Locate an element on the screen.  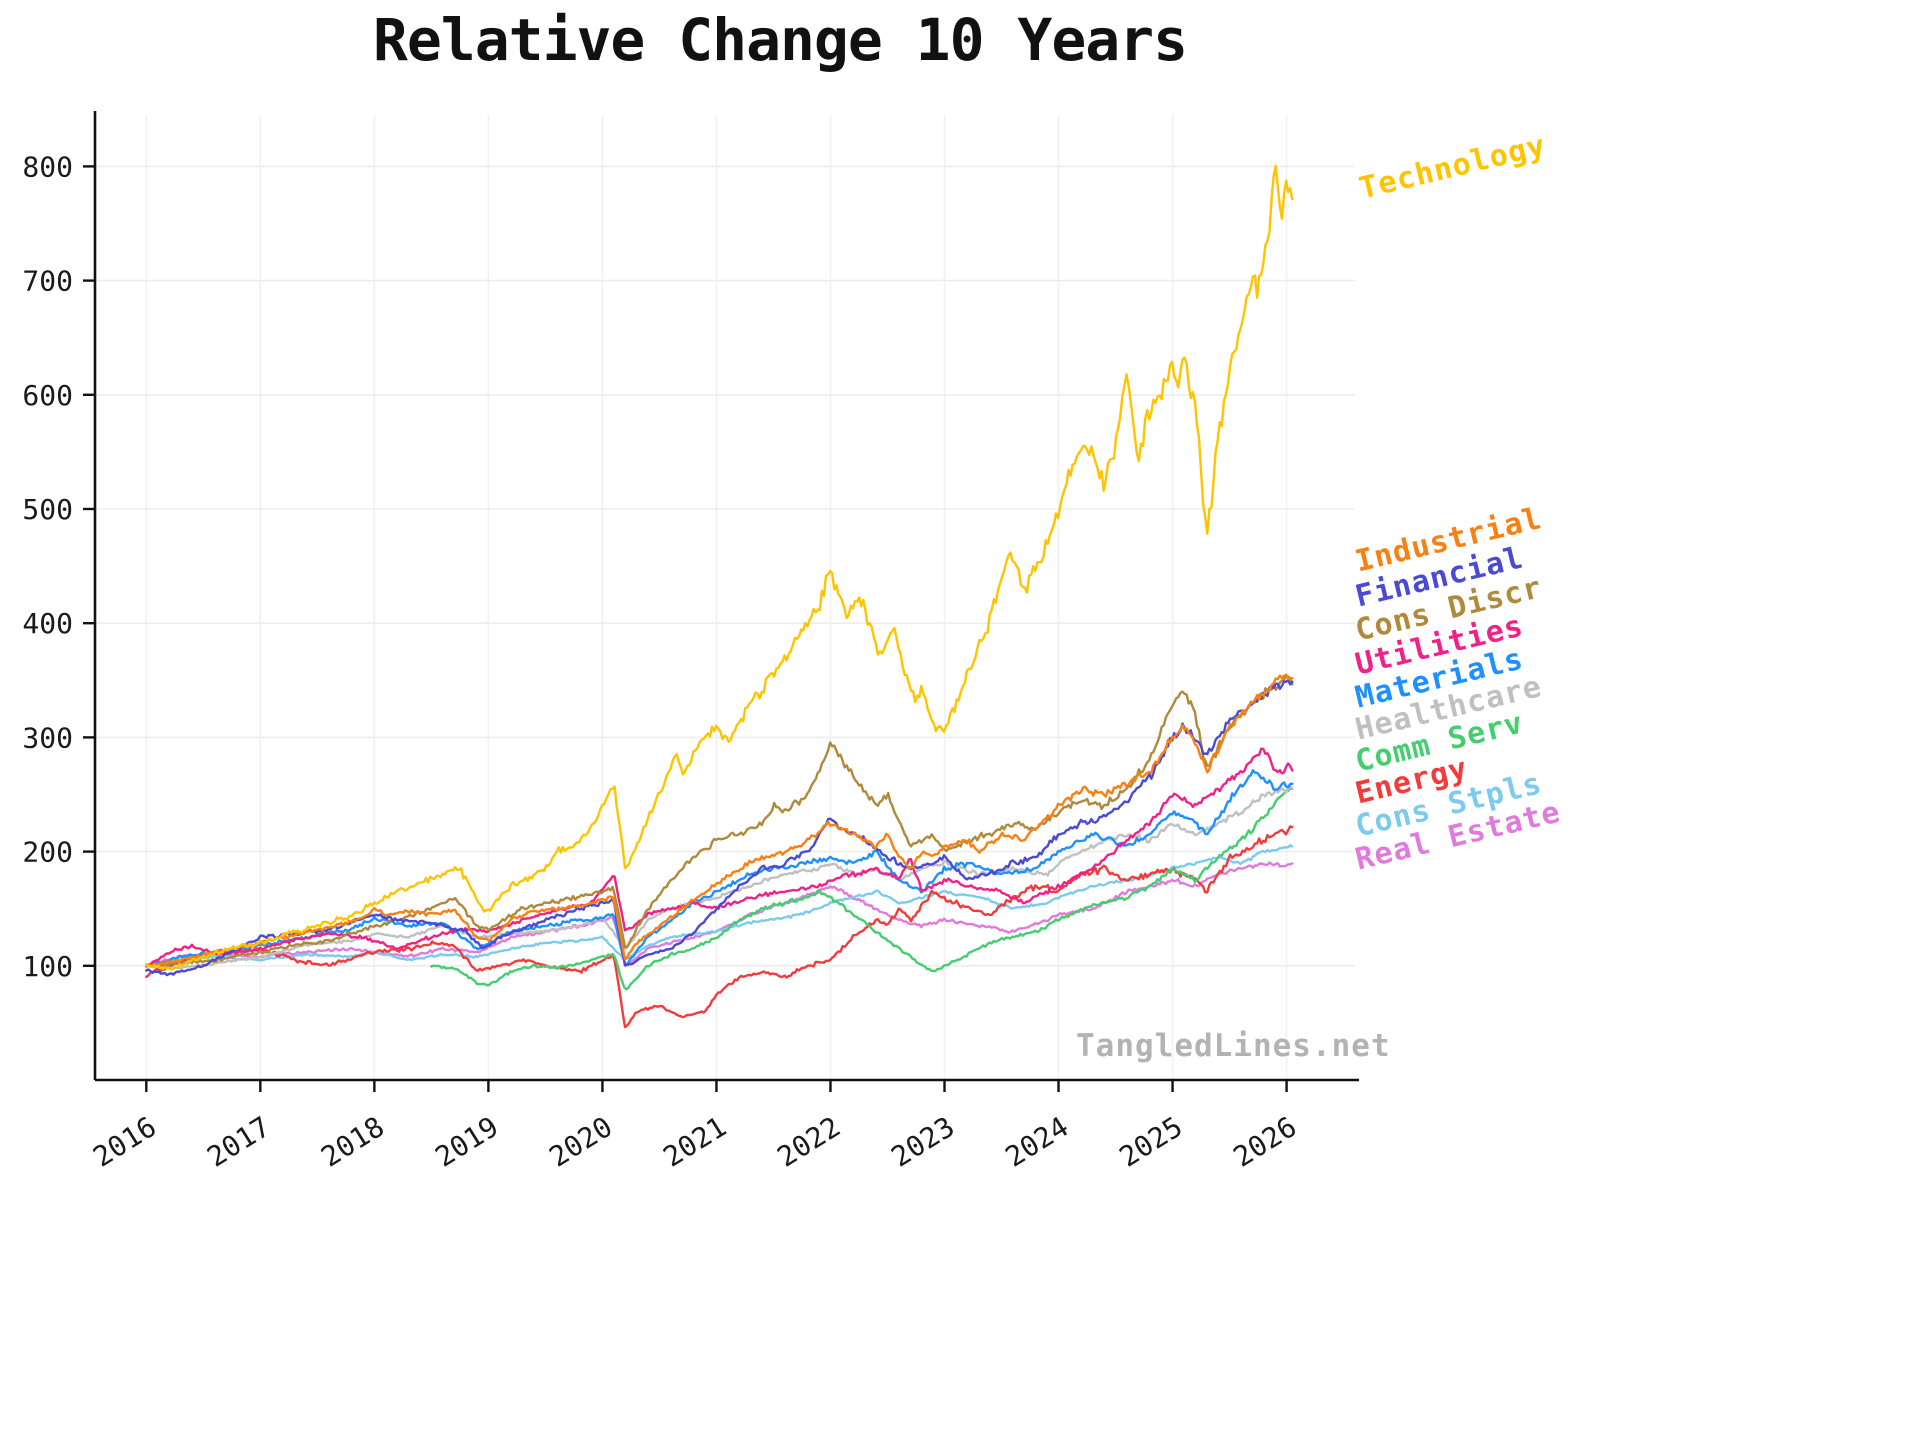
y-tick-label: 500 is located at coordinates (47, 509).